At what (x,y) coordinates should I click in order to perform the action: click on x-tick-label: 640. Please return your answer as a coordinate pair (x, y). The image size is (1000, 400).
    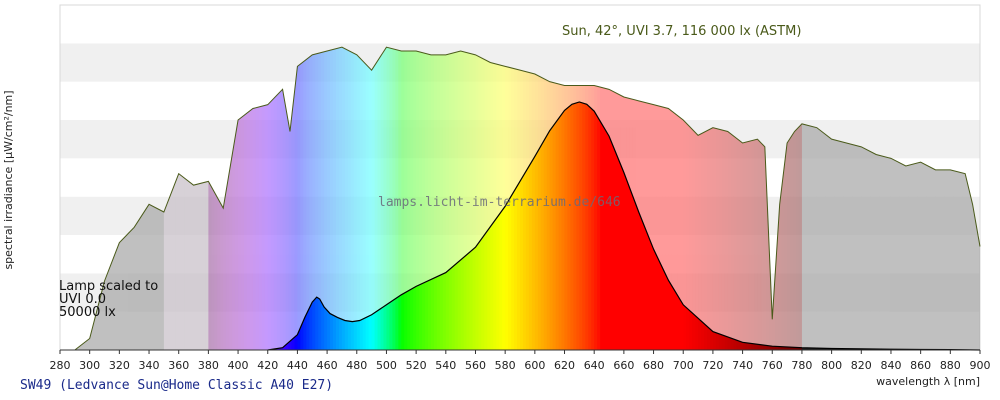
    Looking at the image, I should click on (594, 365).